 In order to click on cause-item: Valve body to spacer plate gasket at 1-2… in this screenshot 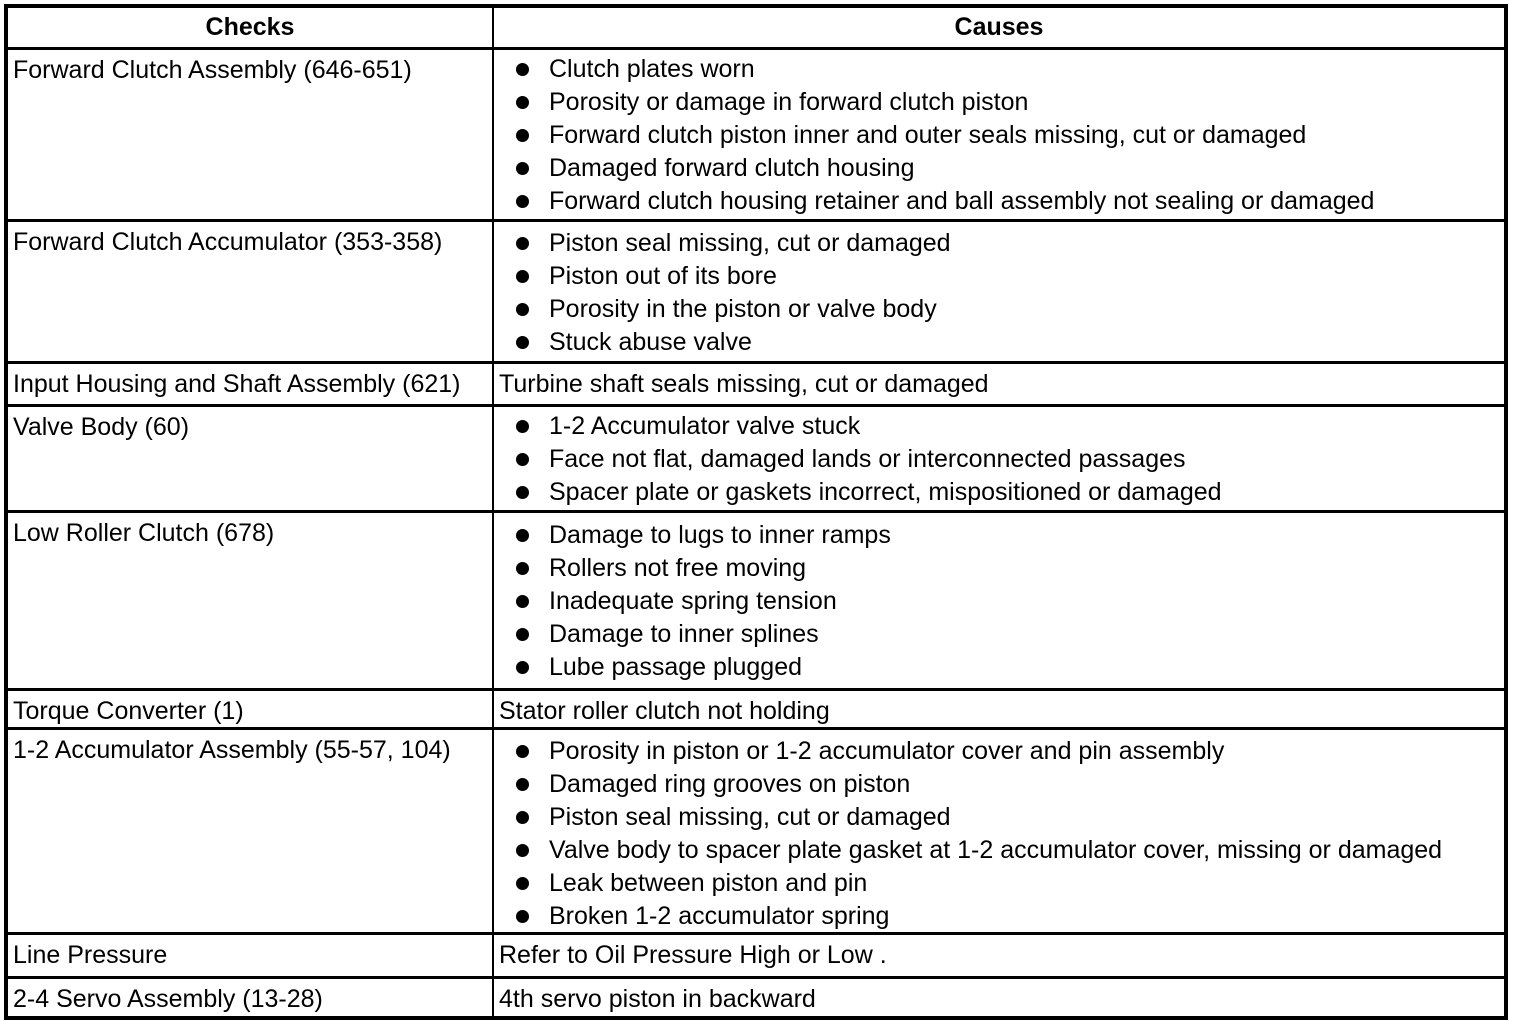, I will do `click(999, 850)`.